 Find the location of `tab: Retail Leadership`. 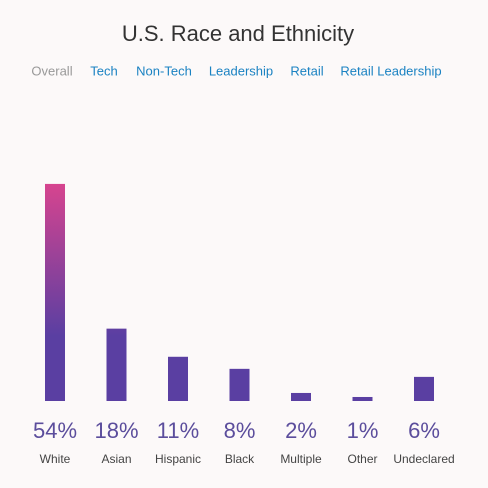

tab: Retail Leadership is located at coordinates (390, 70).